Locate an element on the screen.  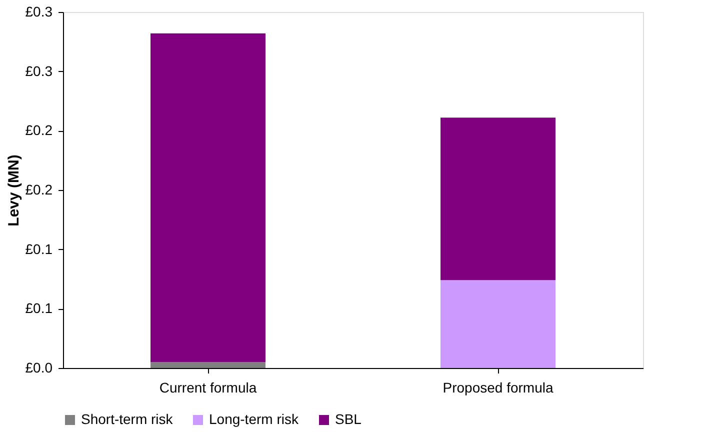
legend-label: Long-term risk is located at coordinates (254, 419).